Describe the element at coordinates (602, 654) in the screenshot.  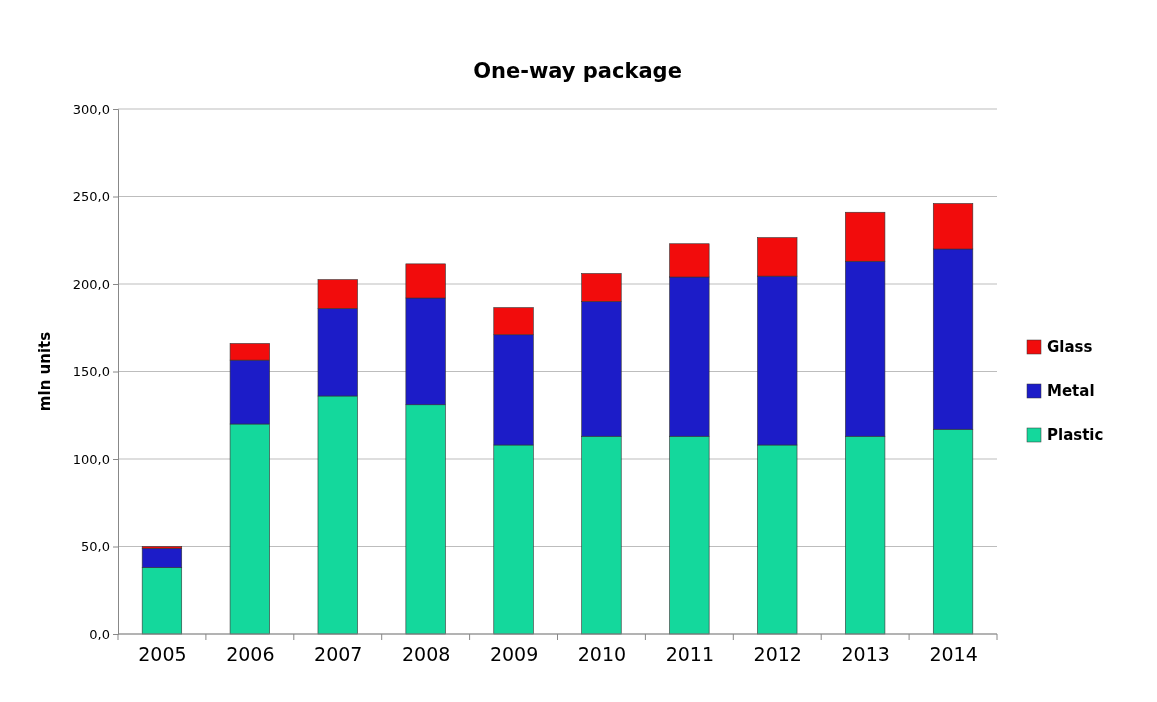
I see `x-tick-label: 2010` at that location.